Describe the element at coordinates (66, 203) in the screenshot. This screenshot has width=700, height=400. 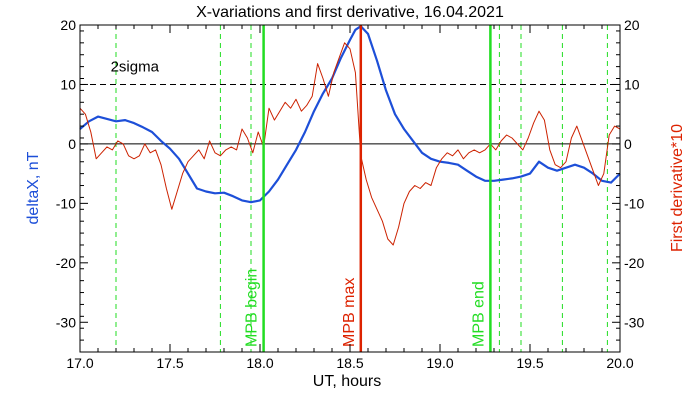
I see `y-tick-label-left-3: -10` at that location.